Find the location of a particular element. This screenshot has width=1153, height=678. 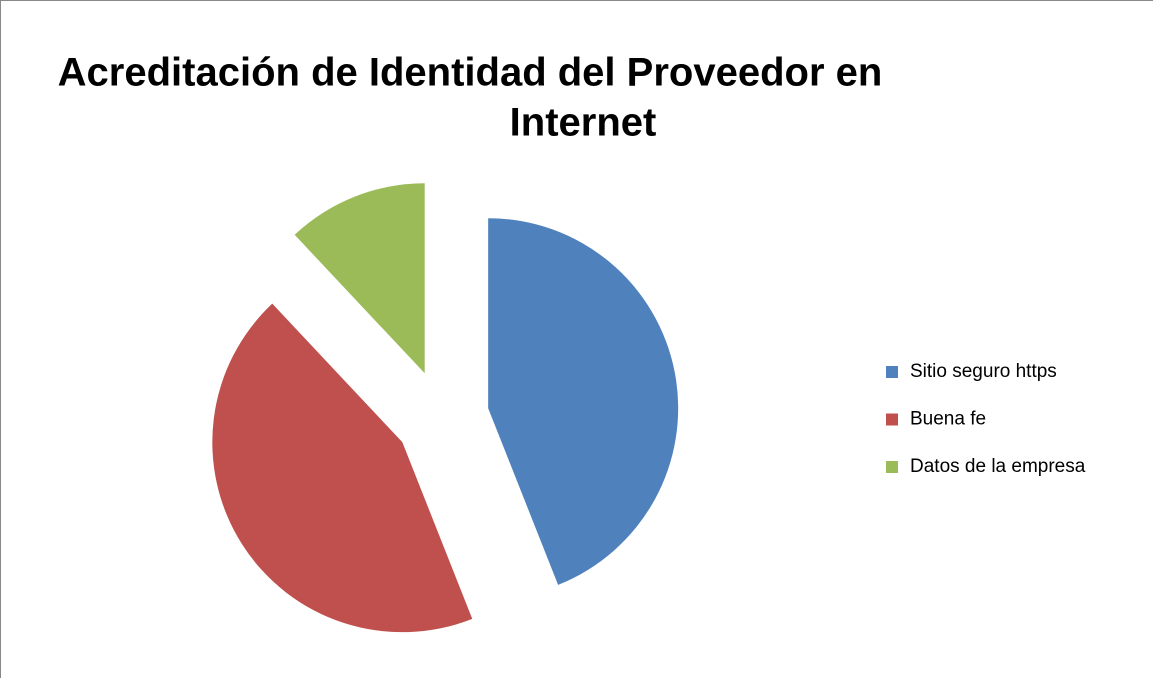

chart-title: Internet is located at coordinates (583, 123).